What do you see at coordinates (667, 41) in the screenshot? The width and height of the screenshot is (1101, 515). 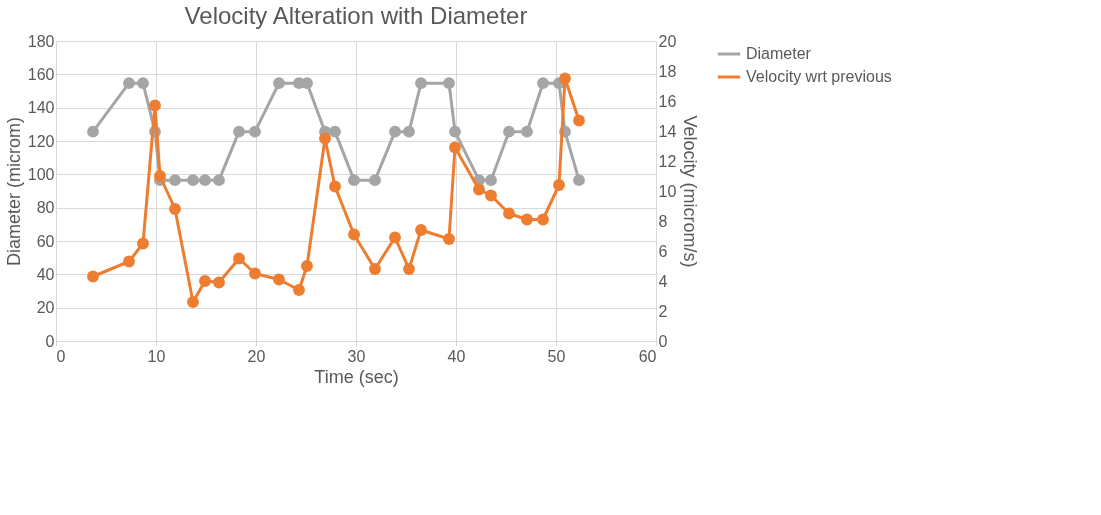 I see `y2-tick-label: 20` at bounding box center [667, 41].